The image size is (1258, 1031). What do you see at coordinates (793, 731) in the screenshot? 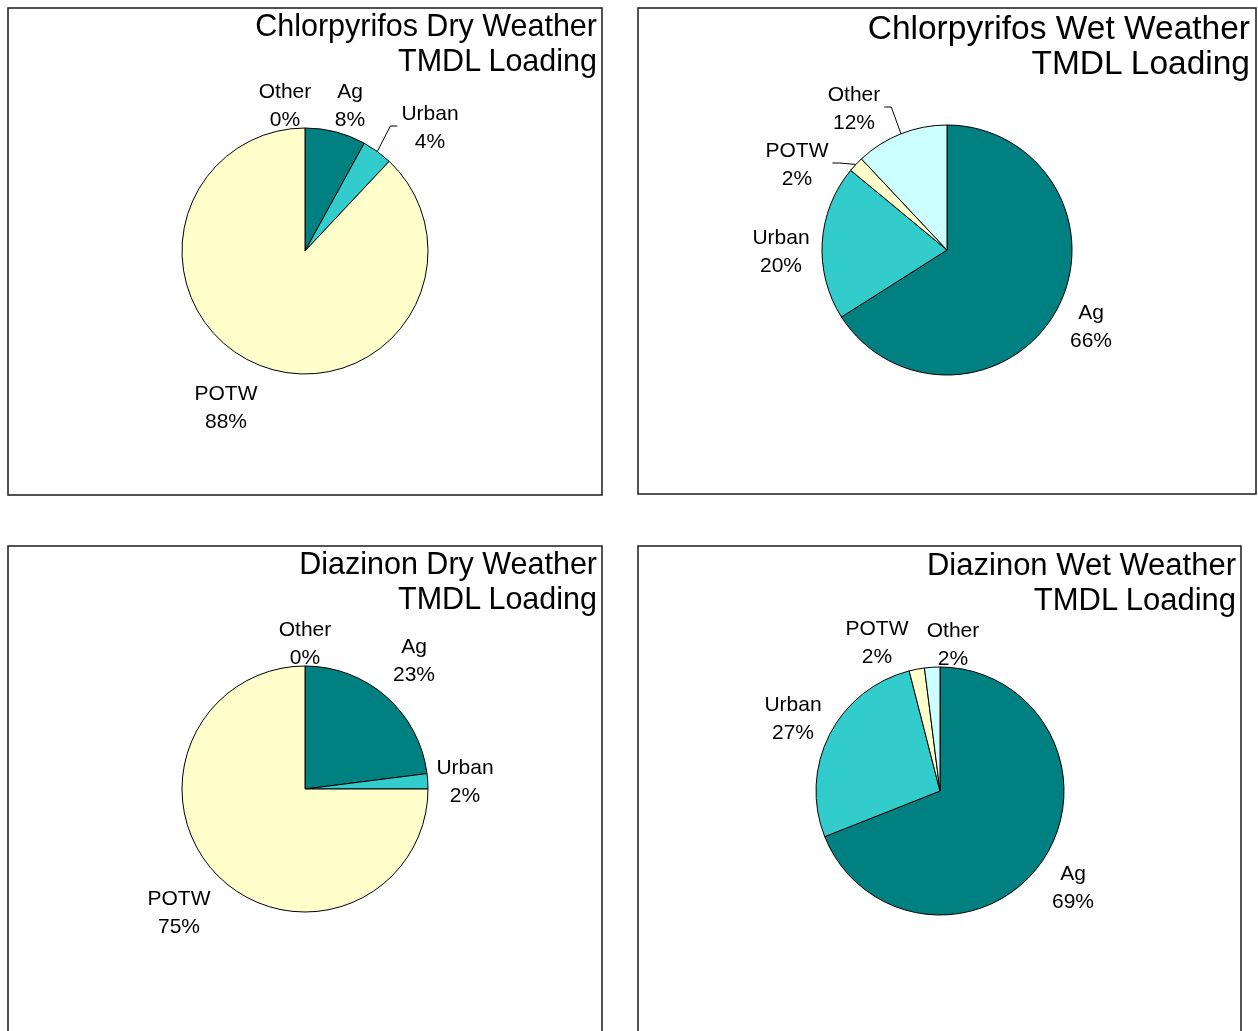
I see `data-label: 27%` at bounding box center [793, 731].